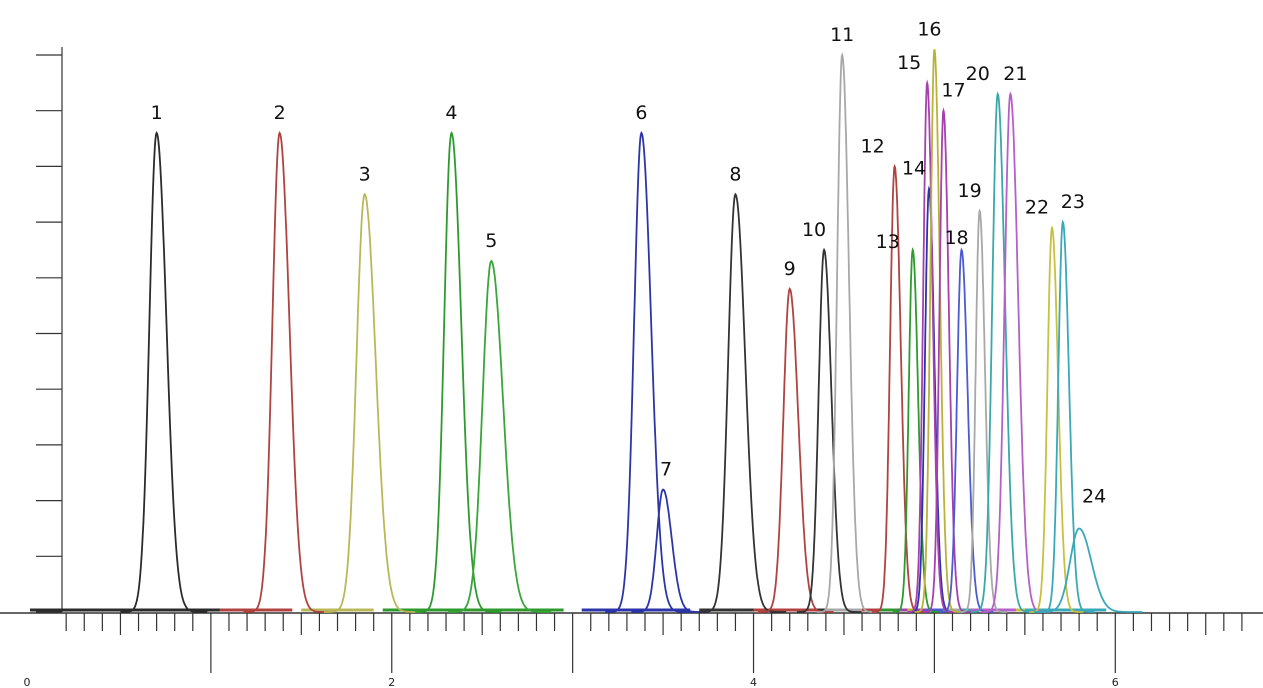  Describe the element at coordinates (1037, 208) in the screenshot. I see `peak-label: 22` at that location.